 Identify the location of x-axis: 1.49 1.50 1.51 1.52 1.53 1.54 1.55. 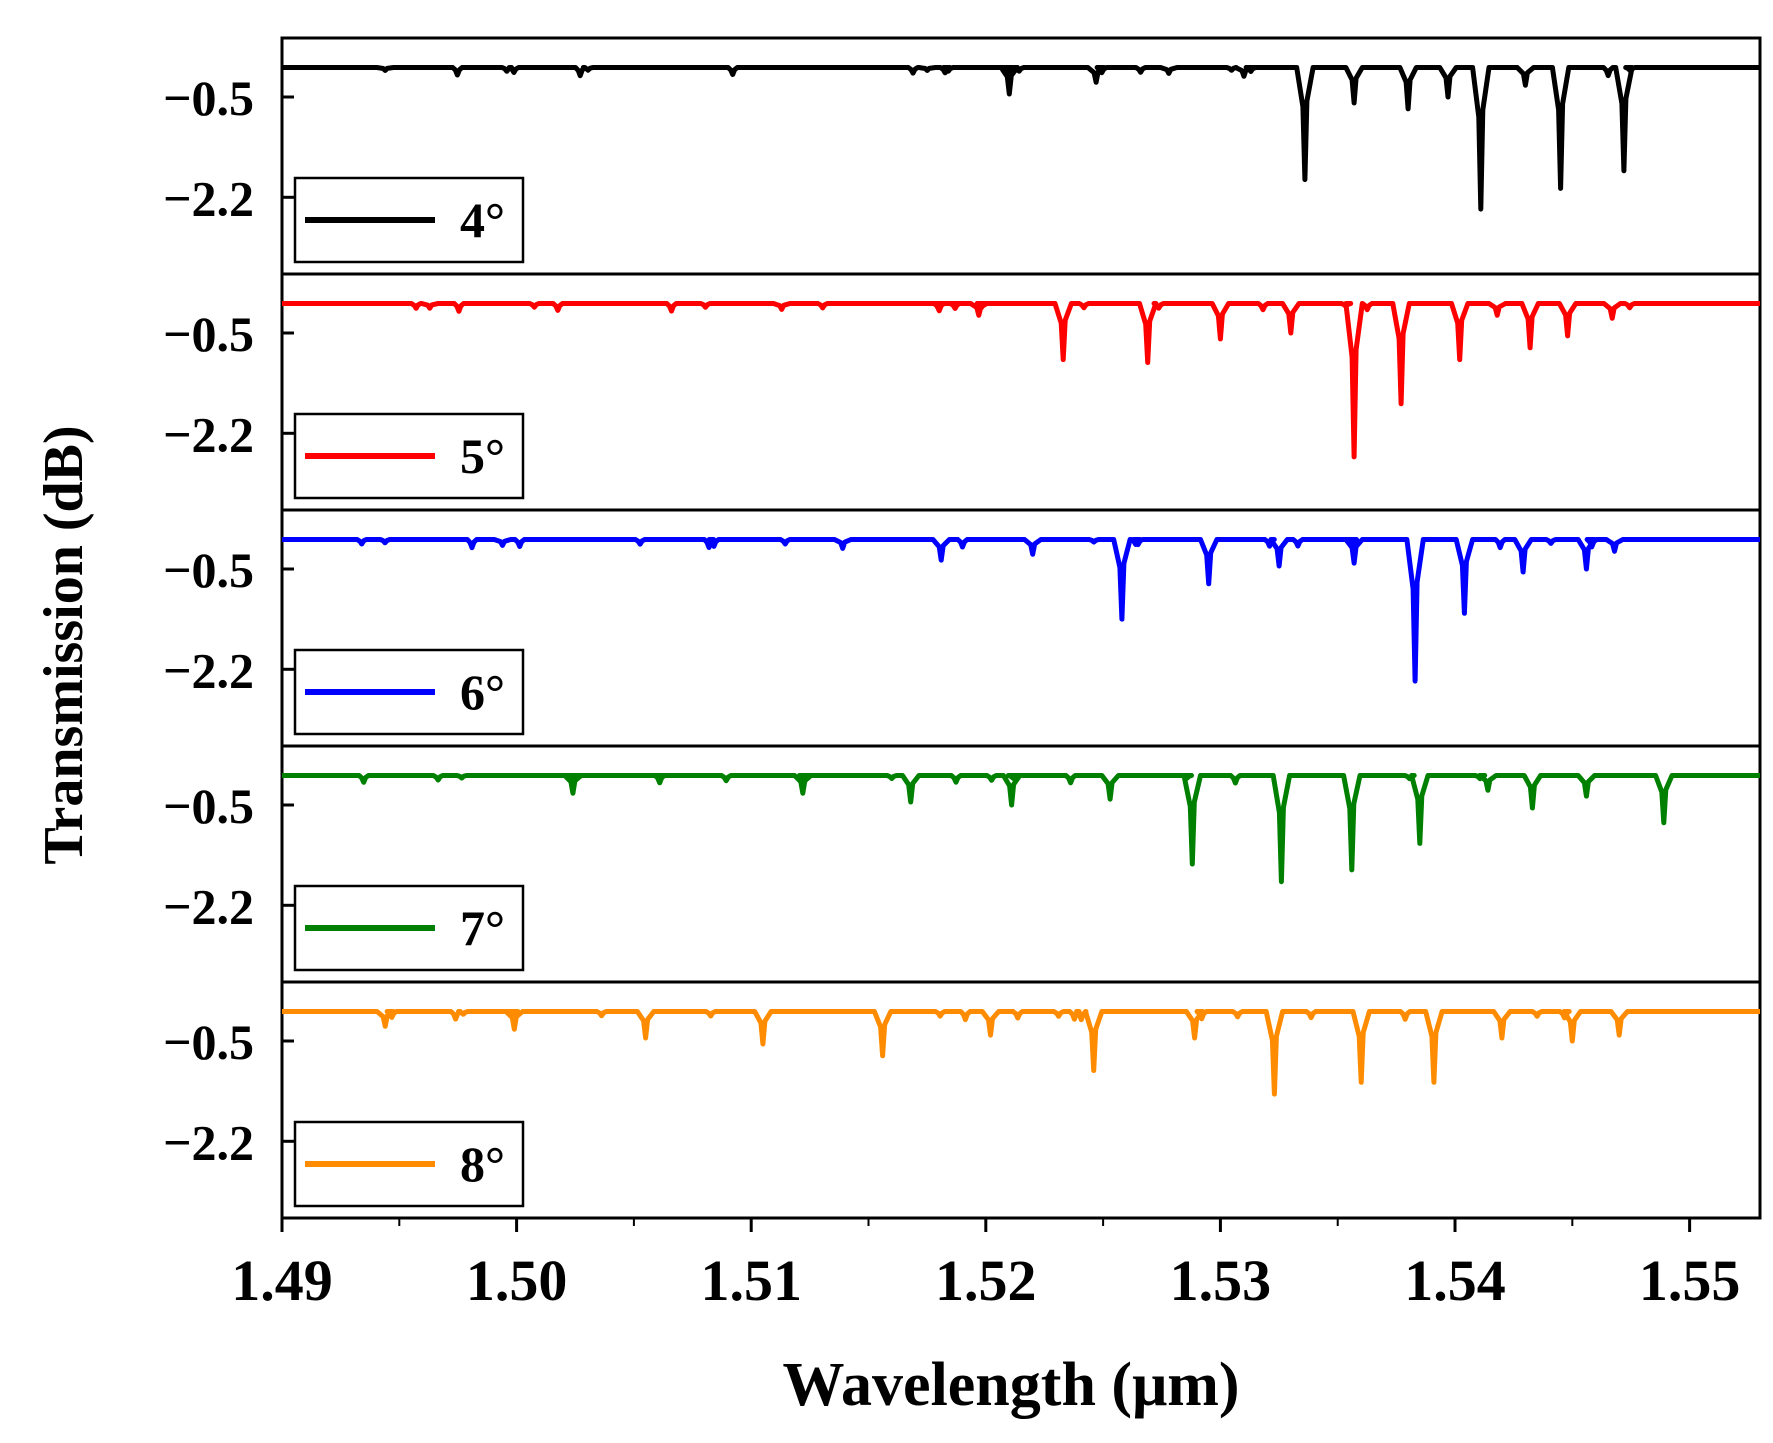
(985, 1265).